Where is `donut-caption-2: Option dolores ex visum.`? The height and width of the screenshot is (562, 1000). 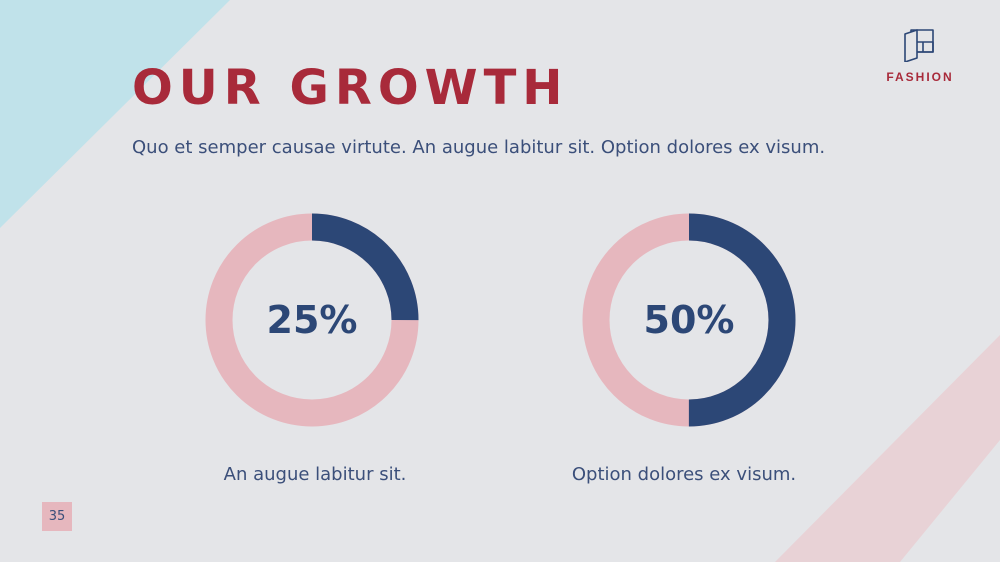 donut-caption-2: Option dolores ex visum. is located at coordinates (684, 474).